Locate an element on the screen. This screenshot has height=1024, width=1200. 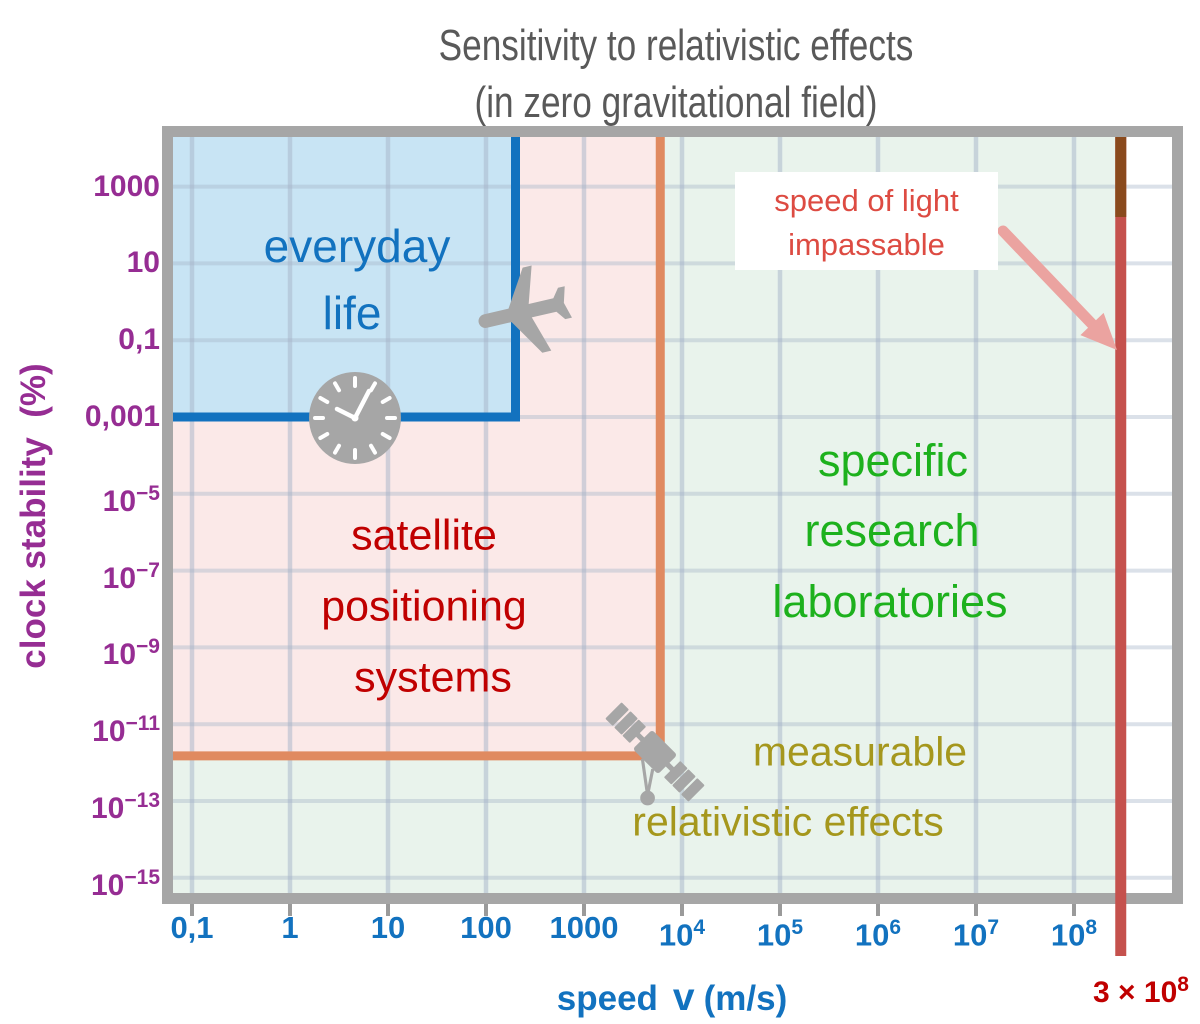
x-tick-label: 100 is located at coordinates (486, 927).